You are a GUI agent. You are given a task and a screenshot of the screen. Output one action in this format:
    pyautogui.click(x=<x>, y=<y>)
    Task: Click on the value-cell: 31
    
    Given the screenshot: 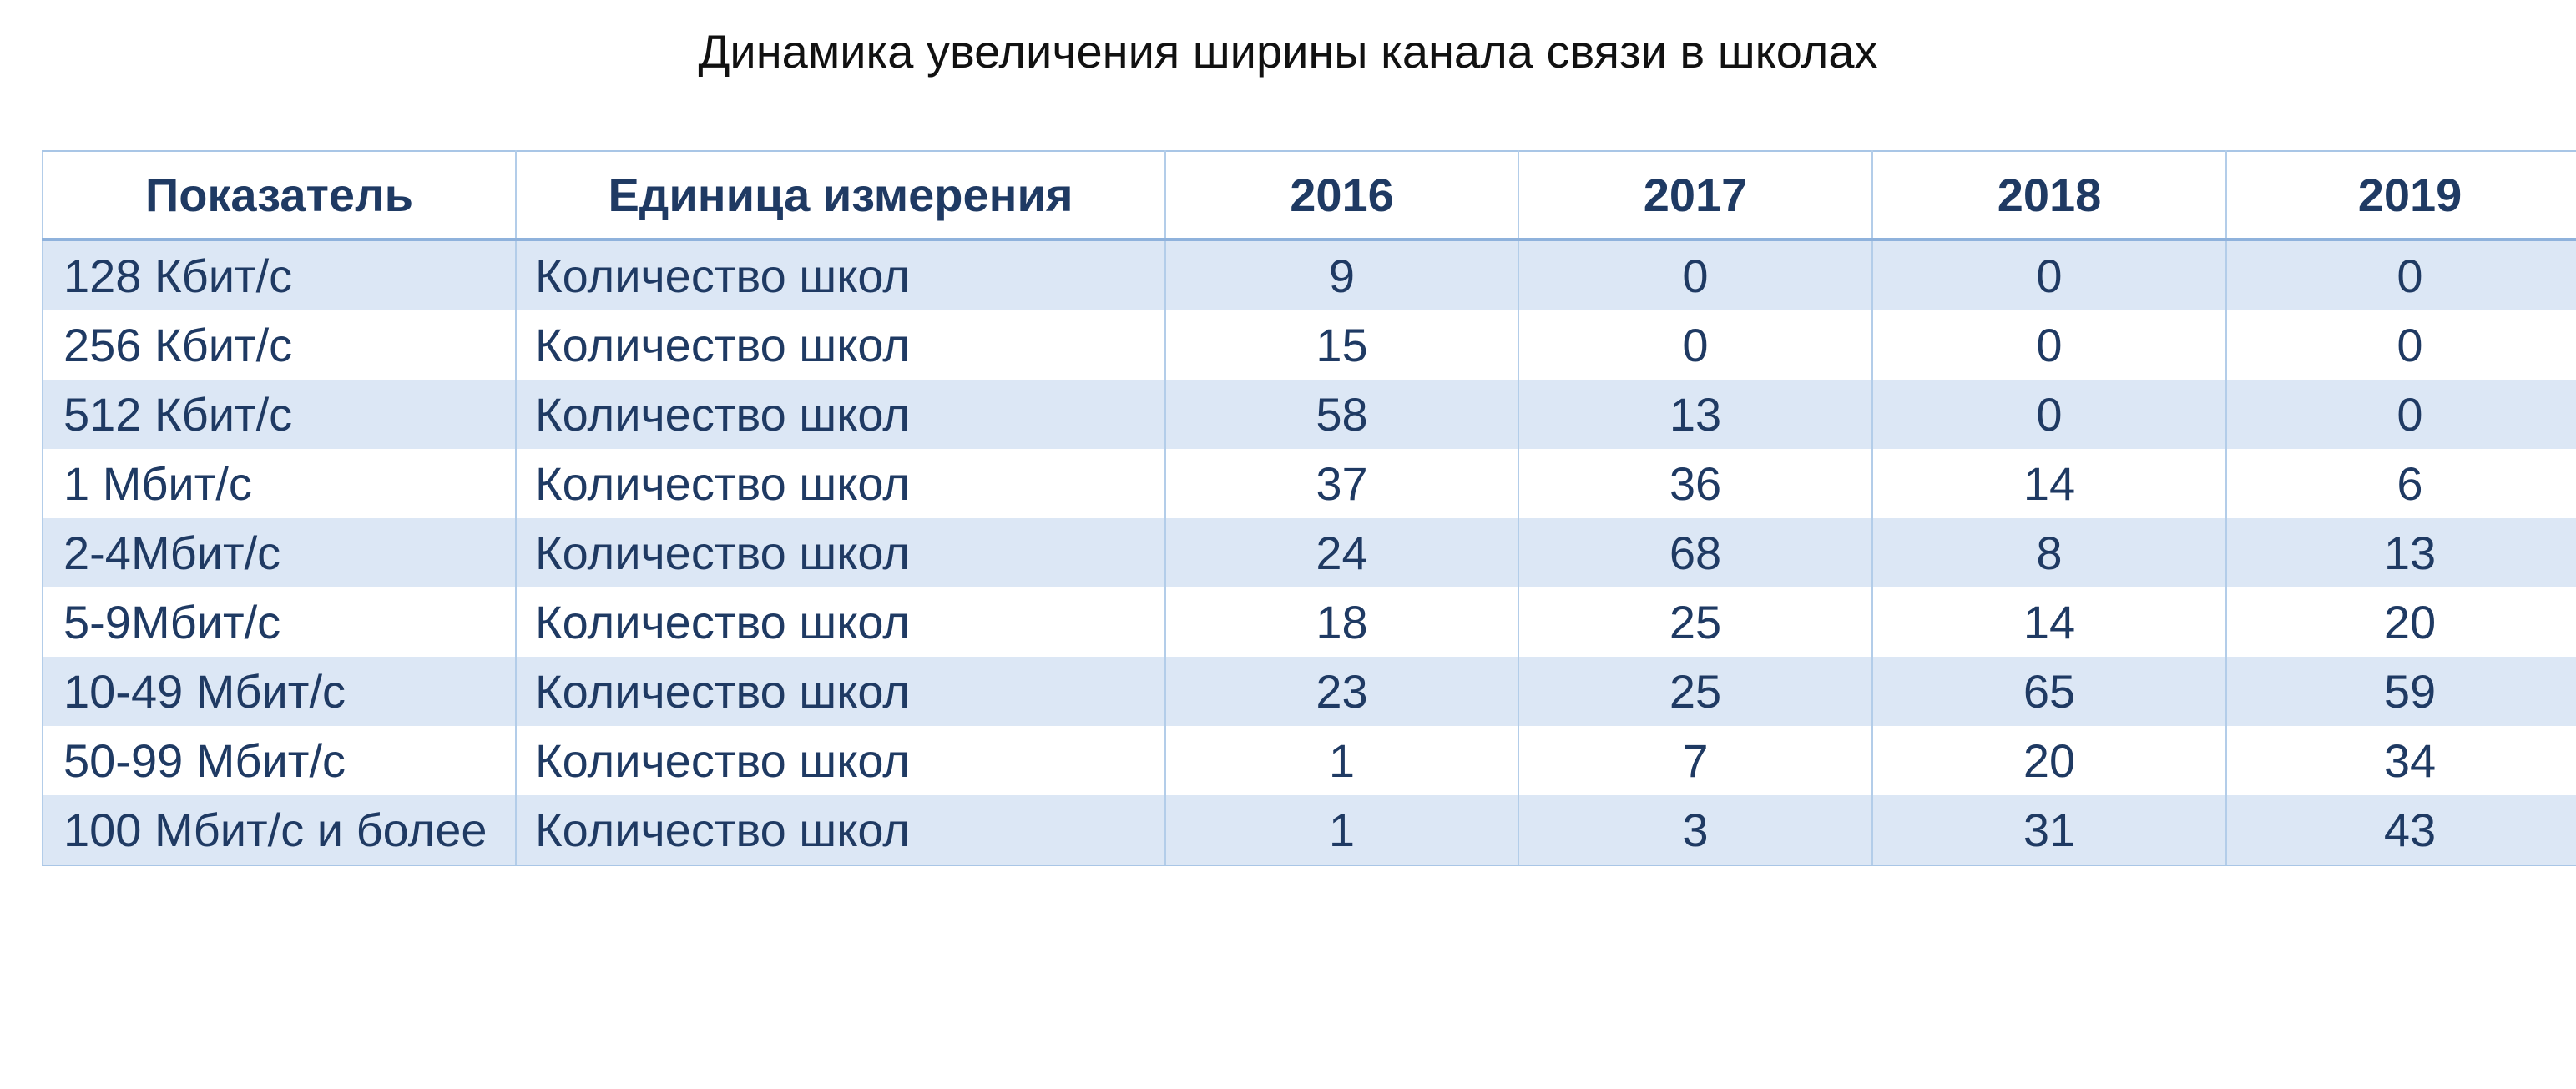 What is the action you would take?
    pyautogui.click(x=2049, y=830)
    